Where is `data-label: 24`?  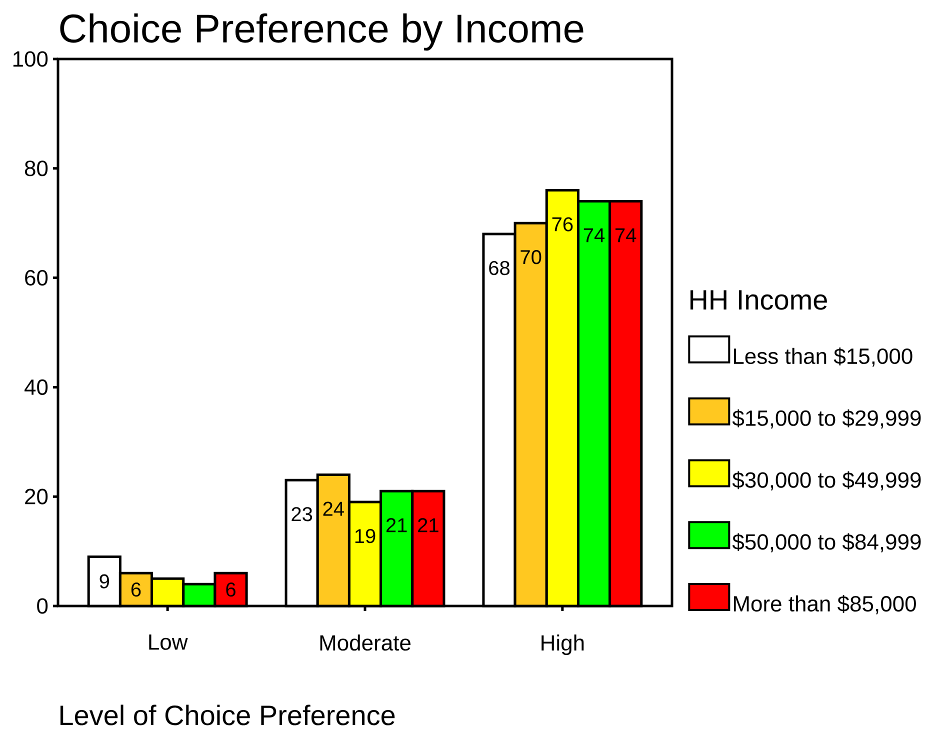 data-label: 24 is located at coordinates (333, 509).